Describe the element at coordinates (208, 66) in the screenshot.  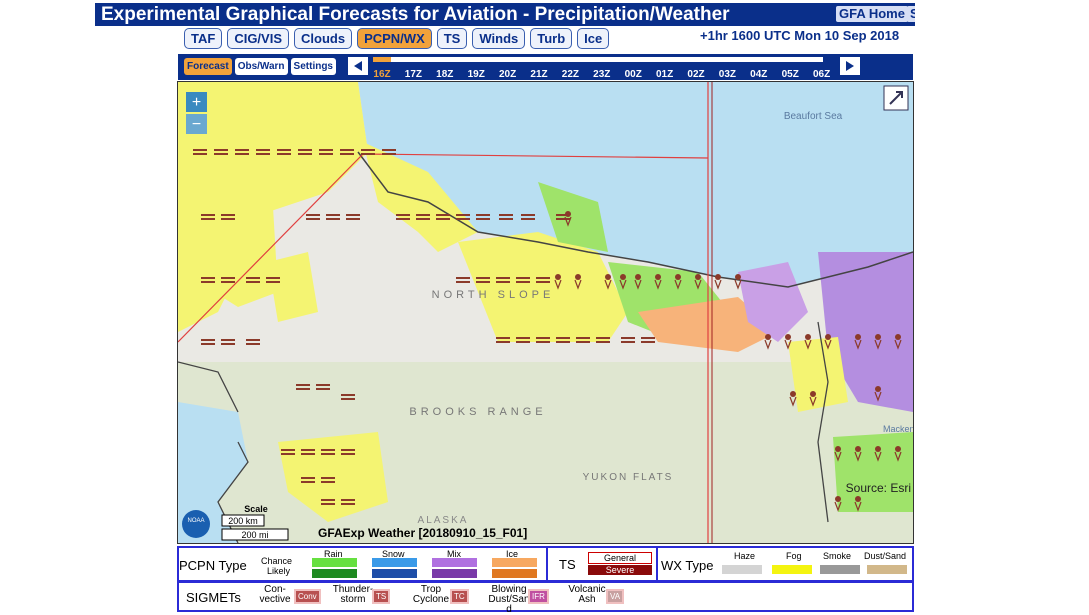
I see `subtab-button: Forecast` at that location.